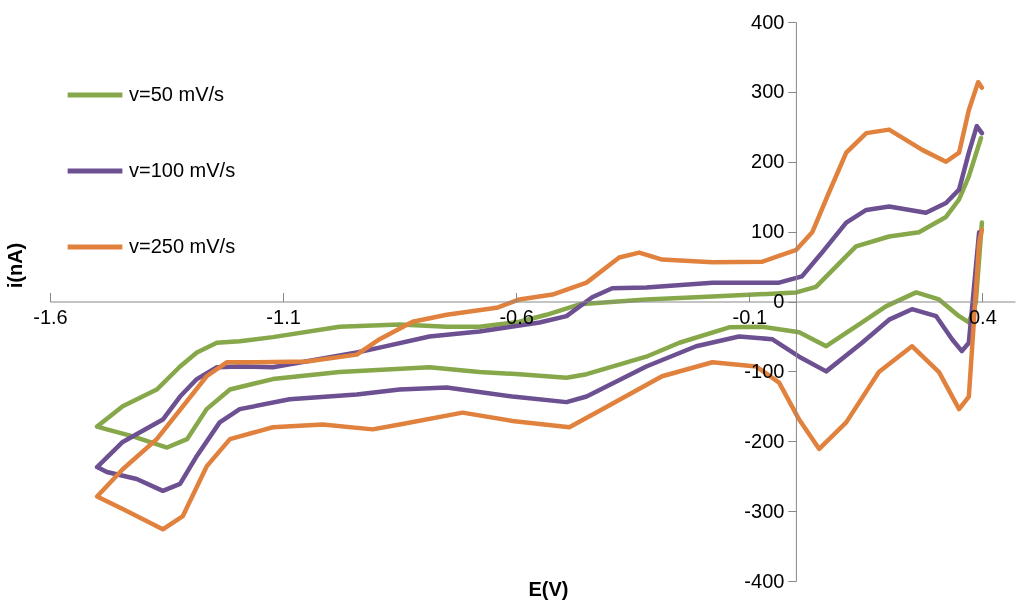 The image size is (1024, 601). Describe the element at coordinates (50, 317) in the screenshot. I see `x-tick-label: -1.6` at that location.